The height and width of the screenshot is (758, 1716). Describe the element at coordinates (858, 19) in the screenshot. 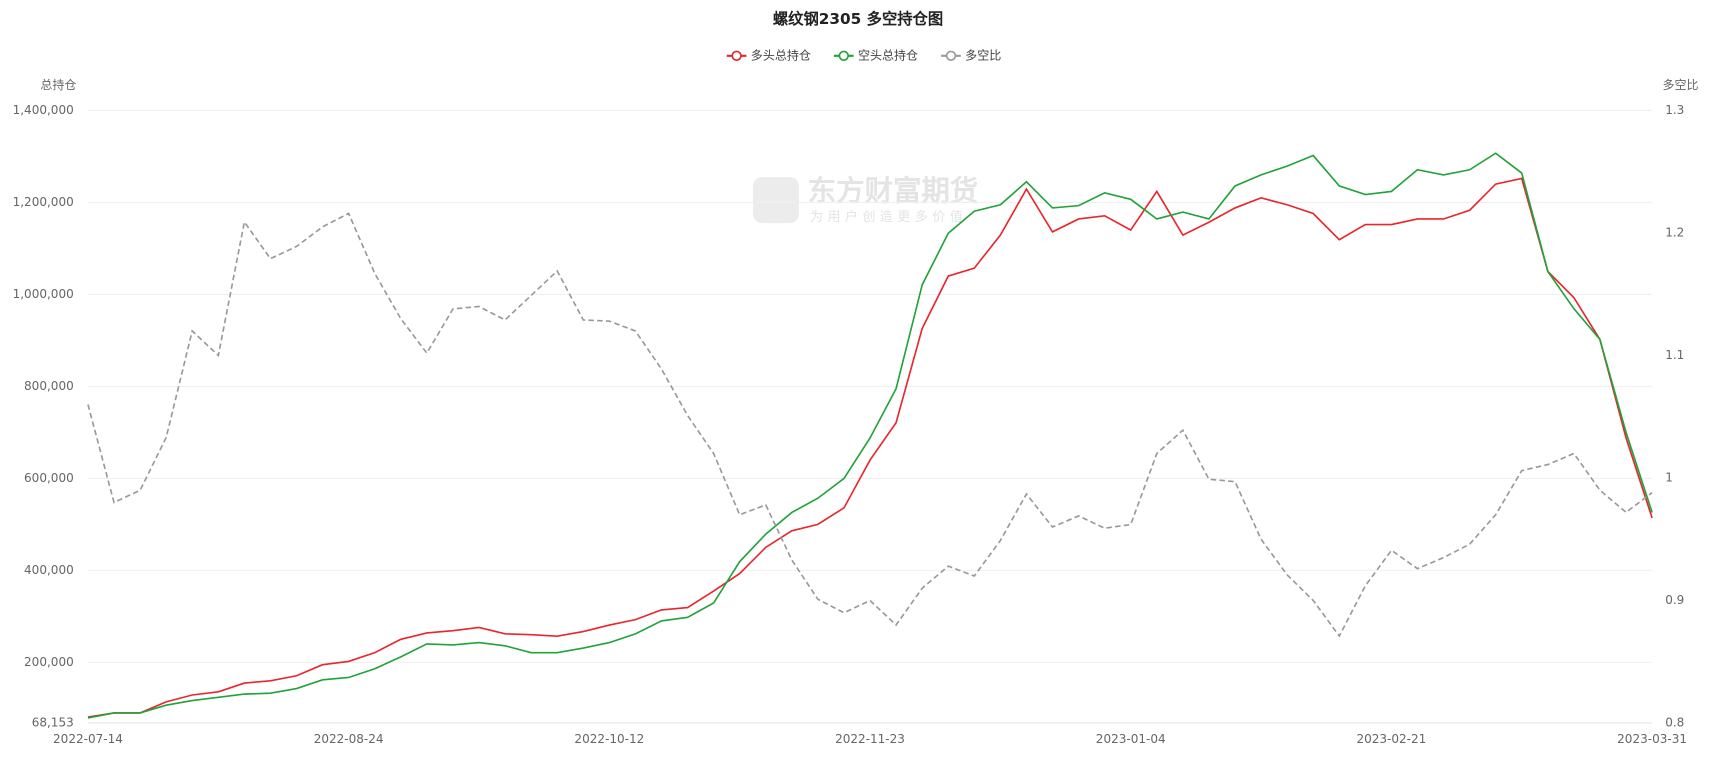

I see `chart-title: 螺纹钢2305 多空持仓图` at that location.